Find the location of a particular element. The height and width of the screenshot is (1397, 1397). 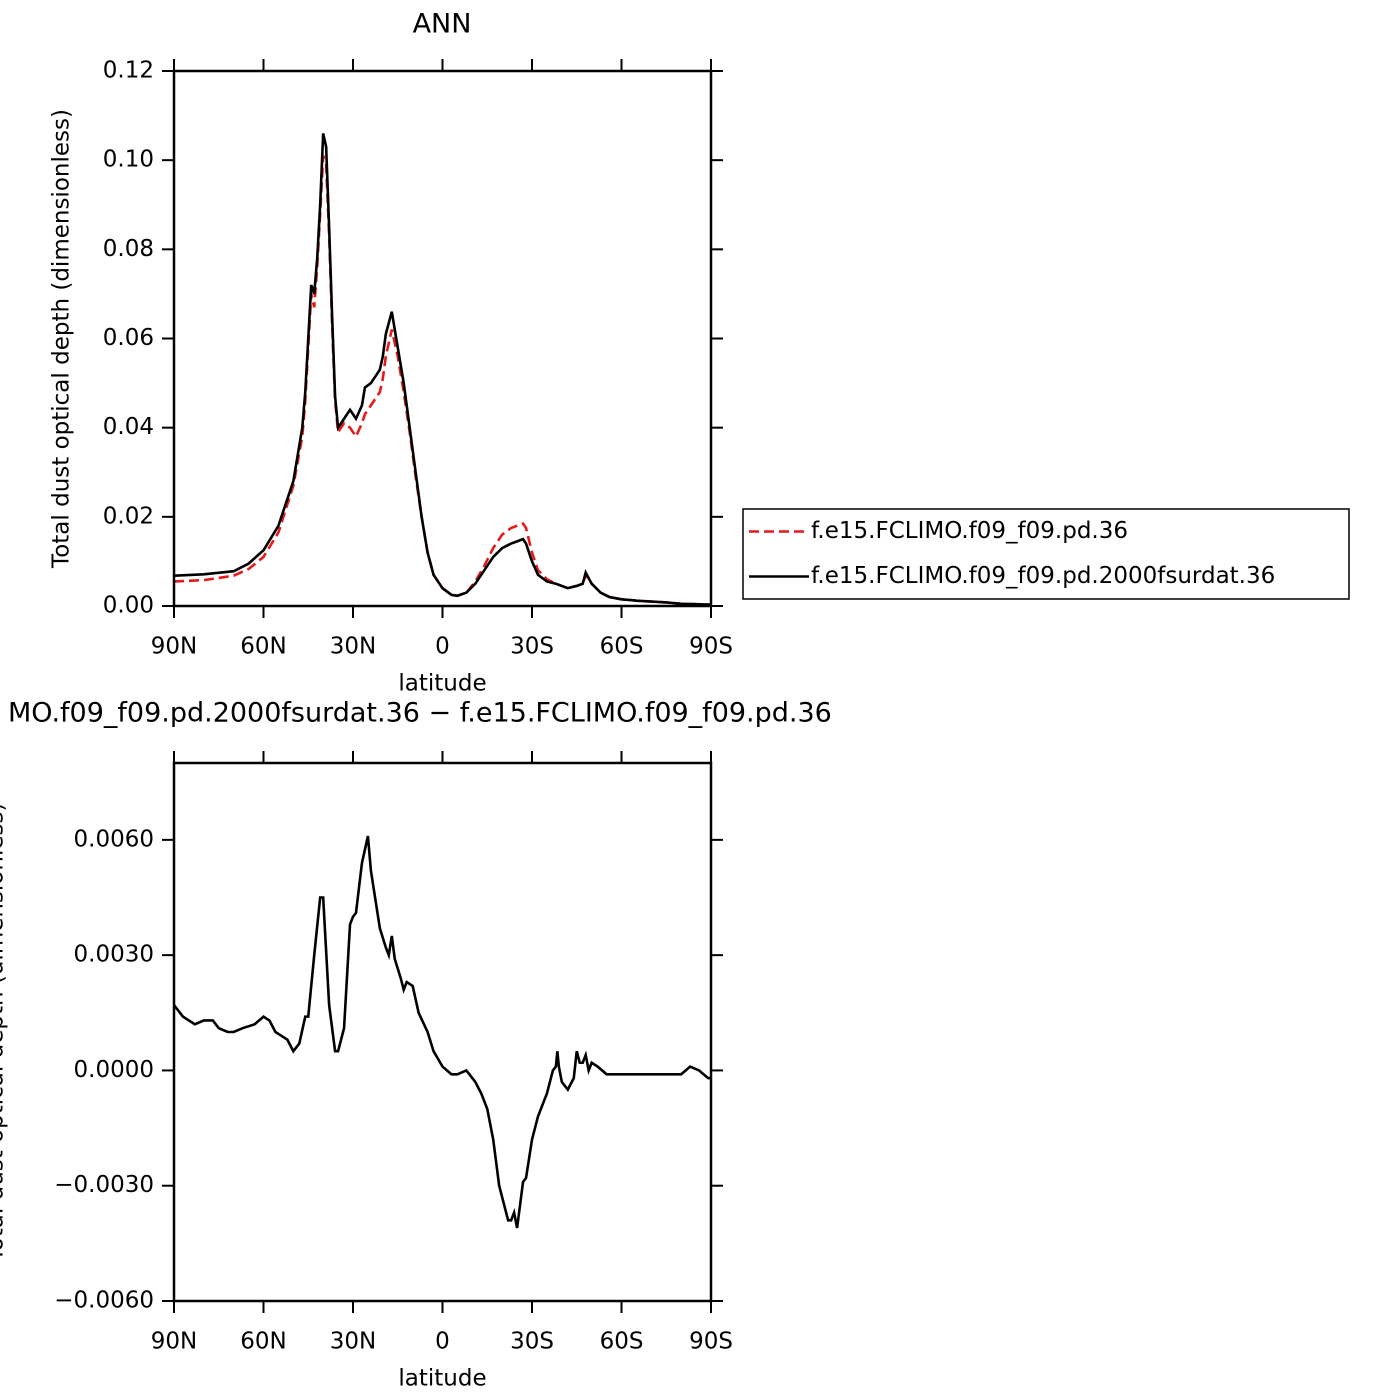

y-tick-label: −0.0030 is located at coordinates (104, 1185).